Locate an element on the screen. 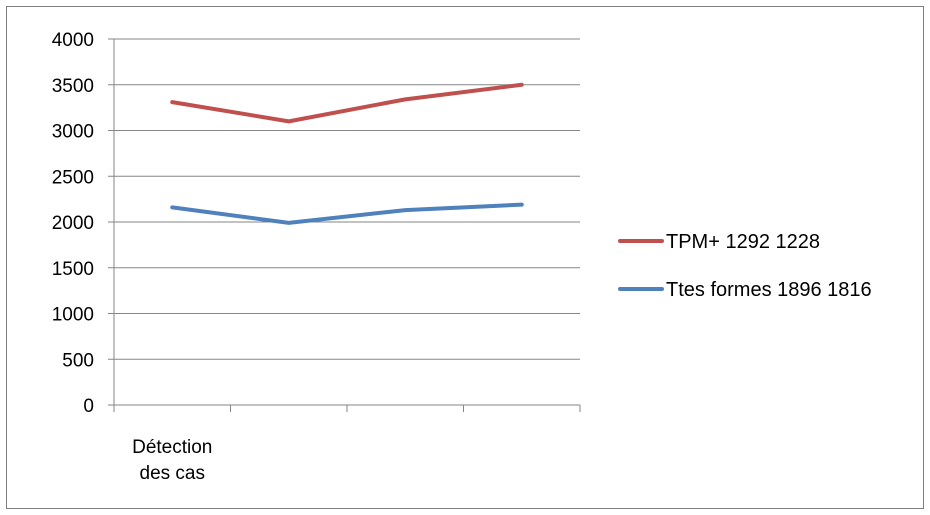  legend-label: TPM+ 1292 1228 is located at coordinates (743, 242).